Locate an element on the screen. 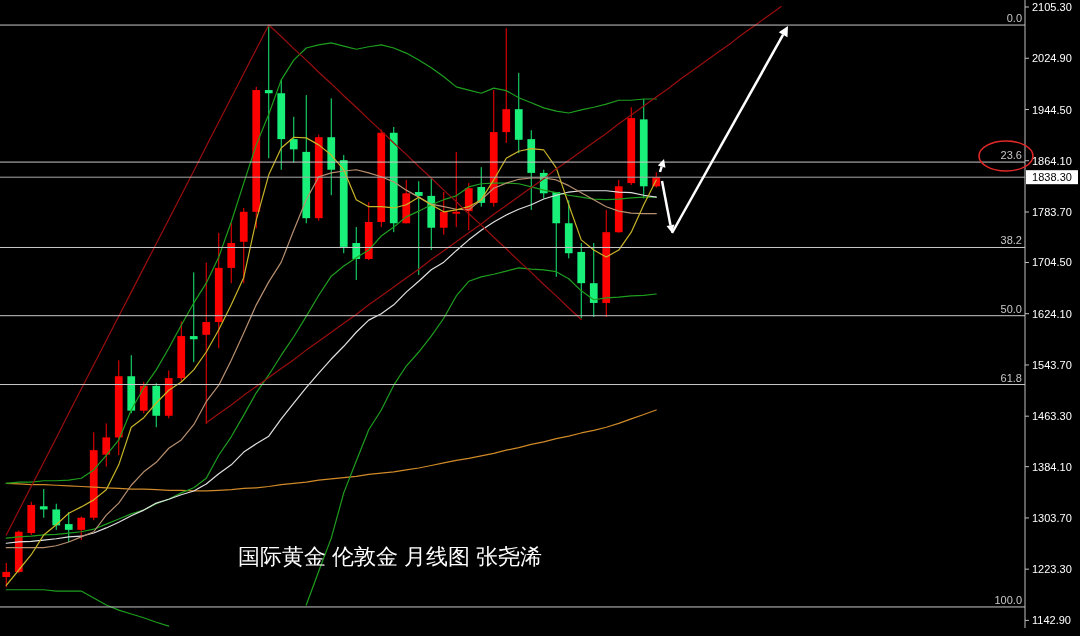  annotation: 61.8 is located at coordinates (1011, 377).